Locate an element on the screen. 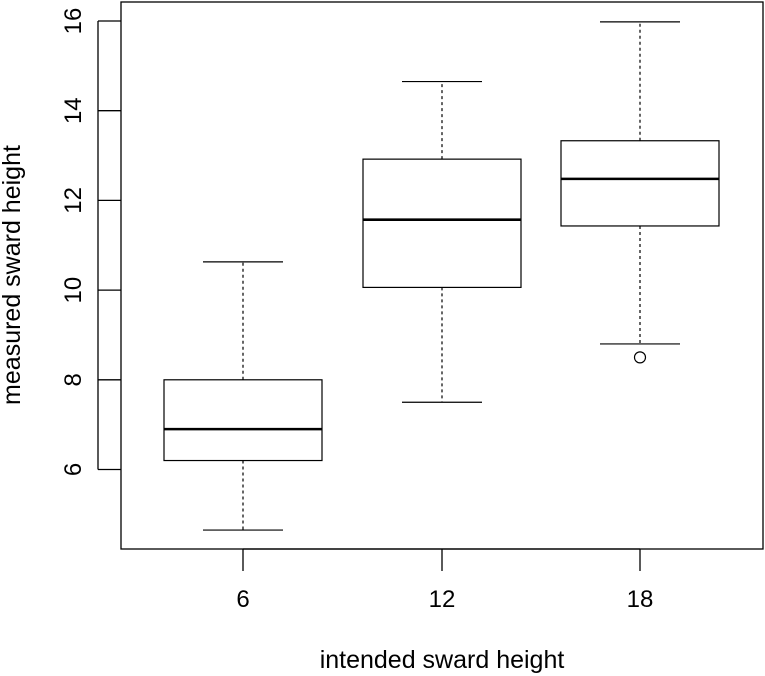 This screenshot has width=765, height=676. x-tick-label-18: 18 is located at coordinates (640, 599).